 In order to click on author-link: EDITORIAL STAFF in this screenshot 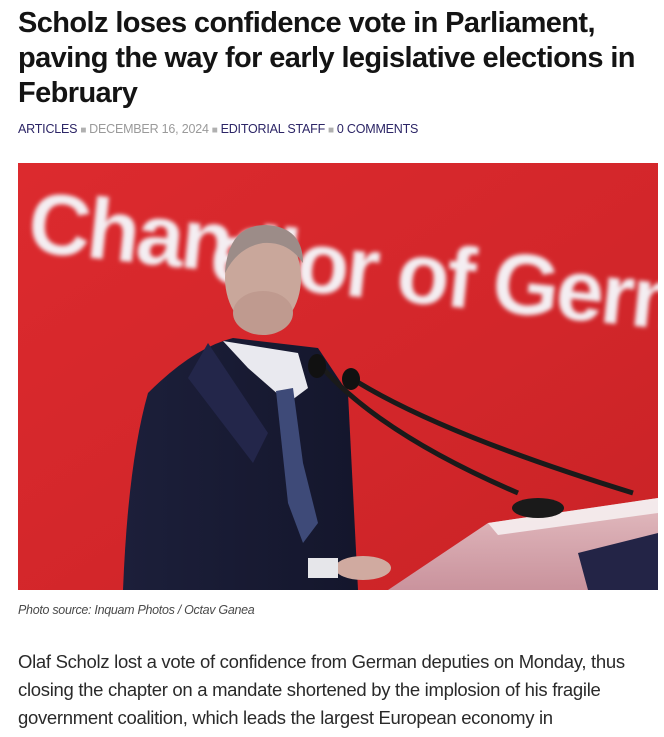, I will do `click(273, 129)`.